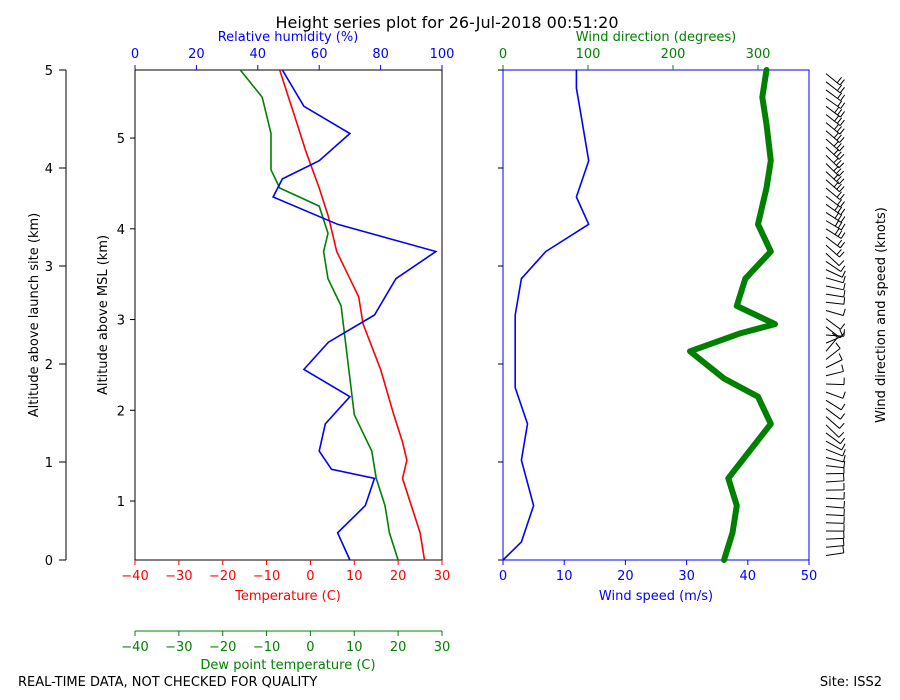 Image resolution: width=900 pixels, height=700 pixels. Describe the element at coordinates (103, 315) in the screenshot. I see `msl-altitude-label: Altitude above MSL (km)` at that location.